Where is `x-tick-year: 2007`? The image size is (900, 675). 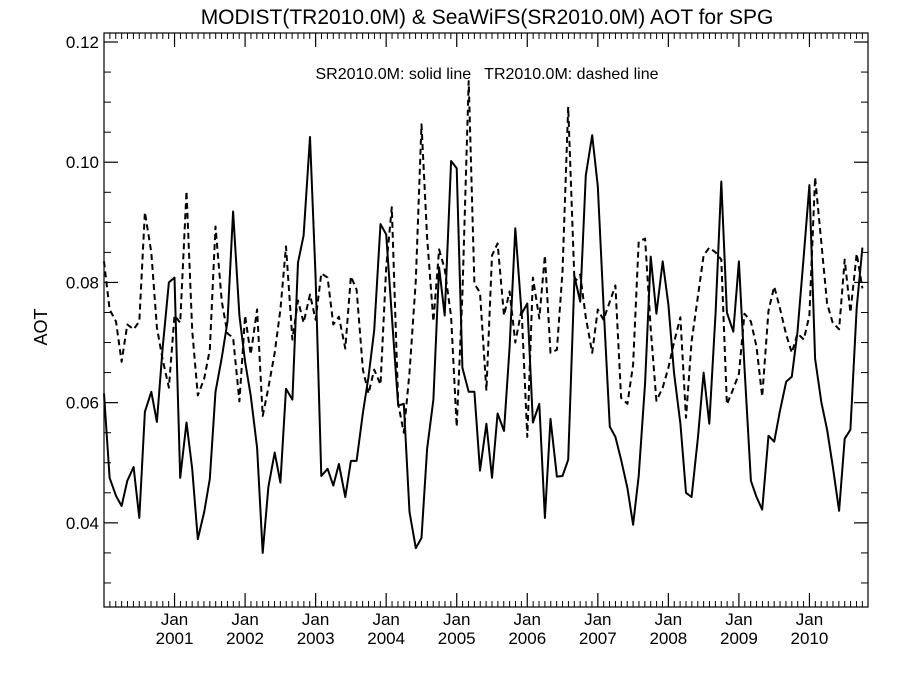
x-tick-year: 2007 is located at coordinates (598, 638).